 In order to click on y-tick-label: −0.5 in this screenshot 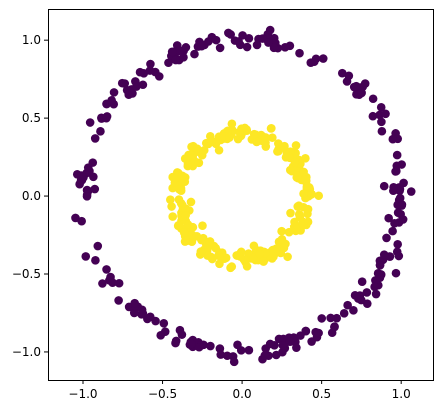, I will do `click(26, 274)`.